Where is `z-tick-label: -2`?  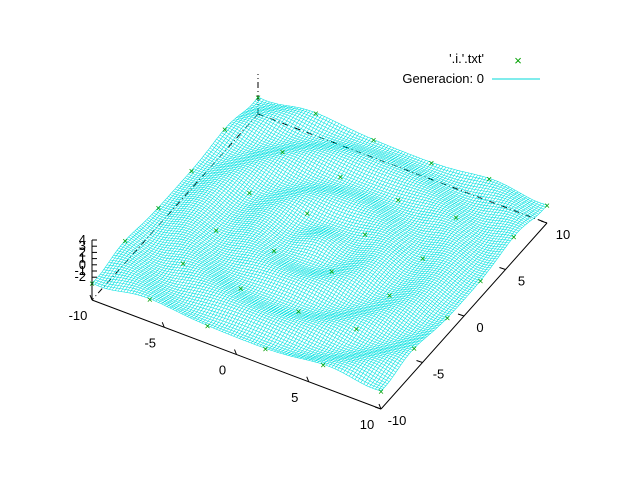
z-tick-label: -2 is located at coordinates (80, 276).